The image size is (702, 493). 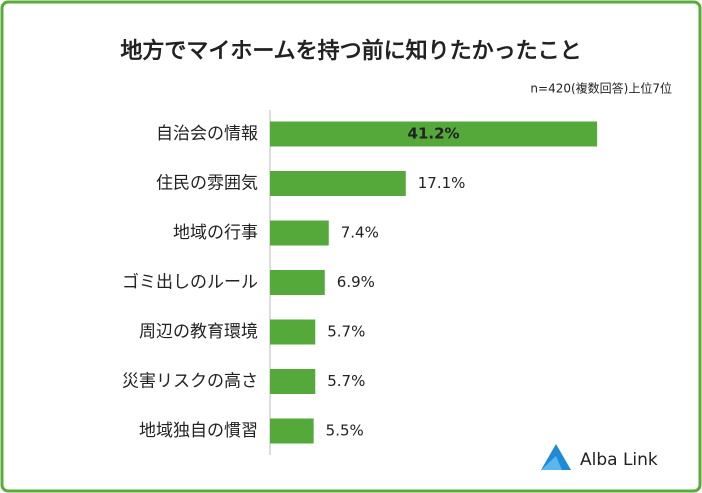 What do you see at coordinates (215, 233) in the screenshot?
I see `category-label: 地域の行事` at bounding box center [215, 233].